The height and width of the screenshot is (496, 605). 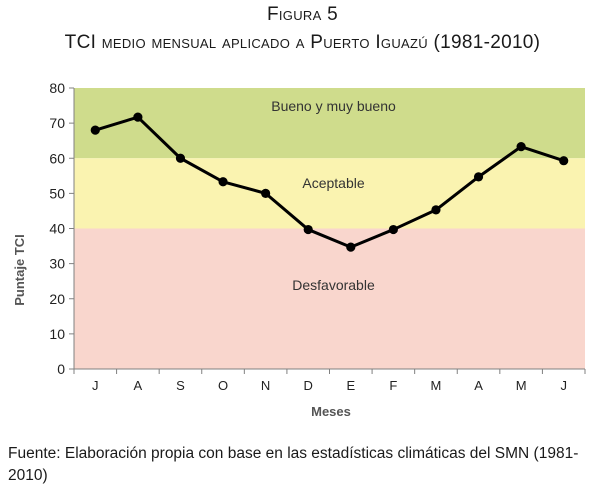 What do you see at coordinates (57, 158) in the screenshot?
I see `y-tick-label: 60` at bounding box center [57, 158].